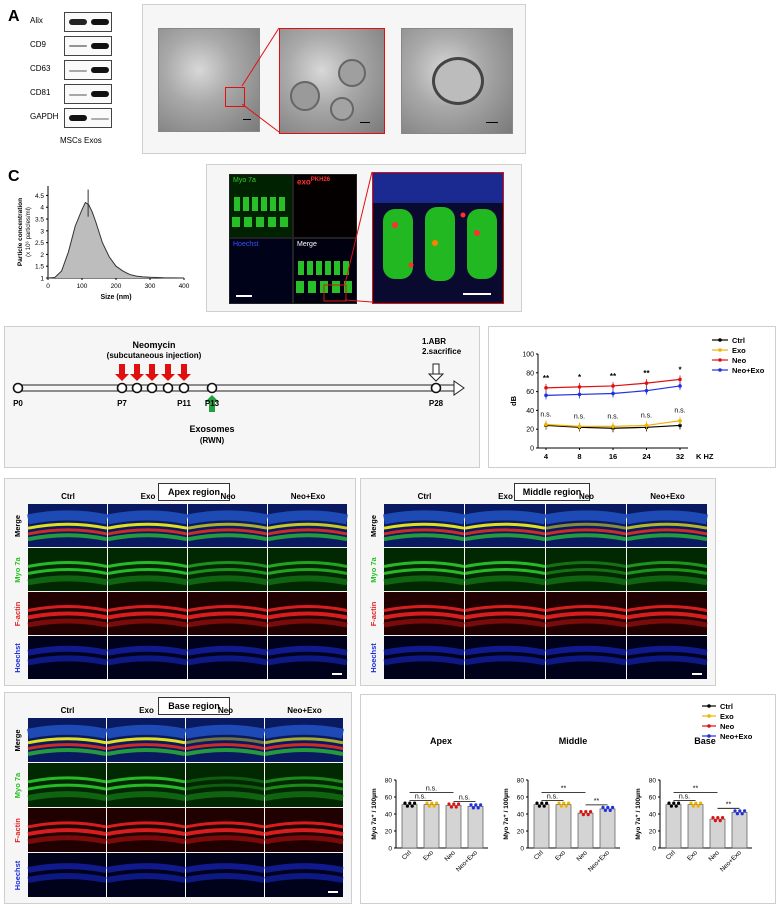 This screenshot has width=780, height=908. What do you see at coordinates (225, 785) in the screenshot?
I see `tile-background` at bounding box center [225, 785].